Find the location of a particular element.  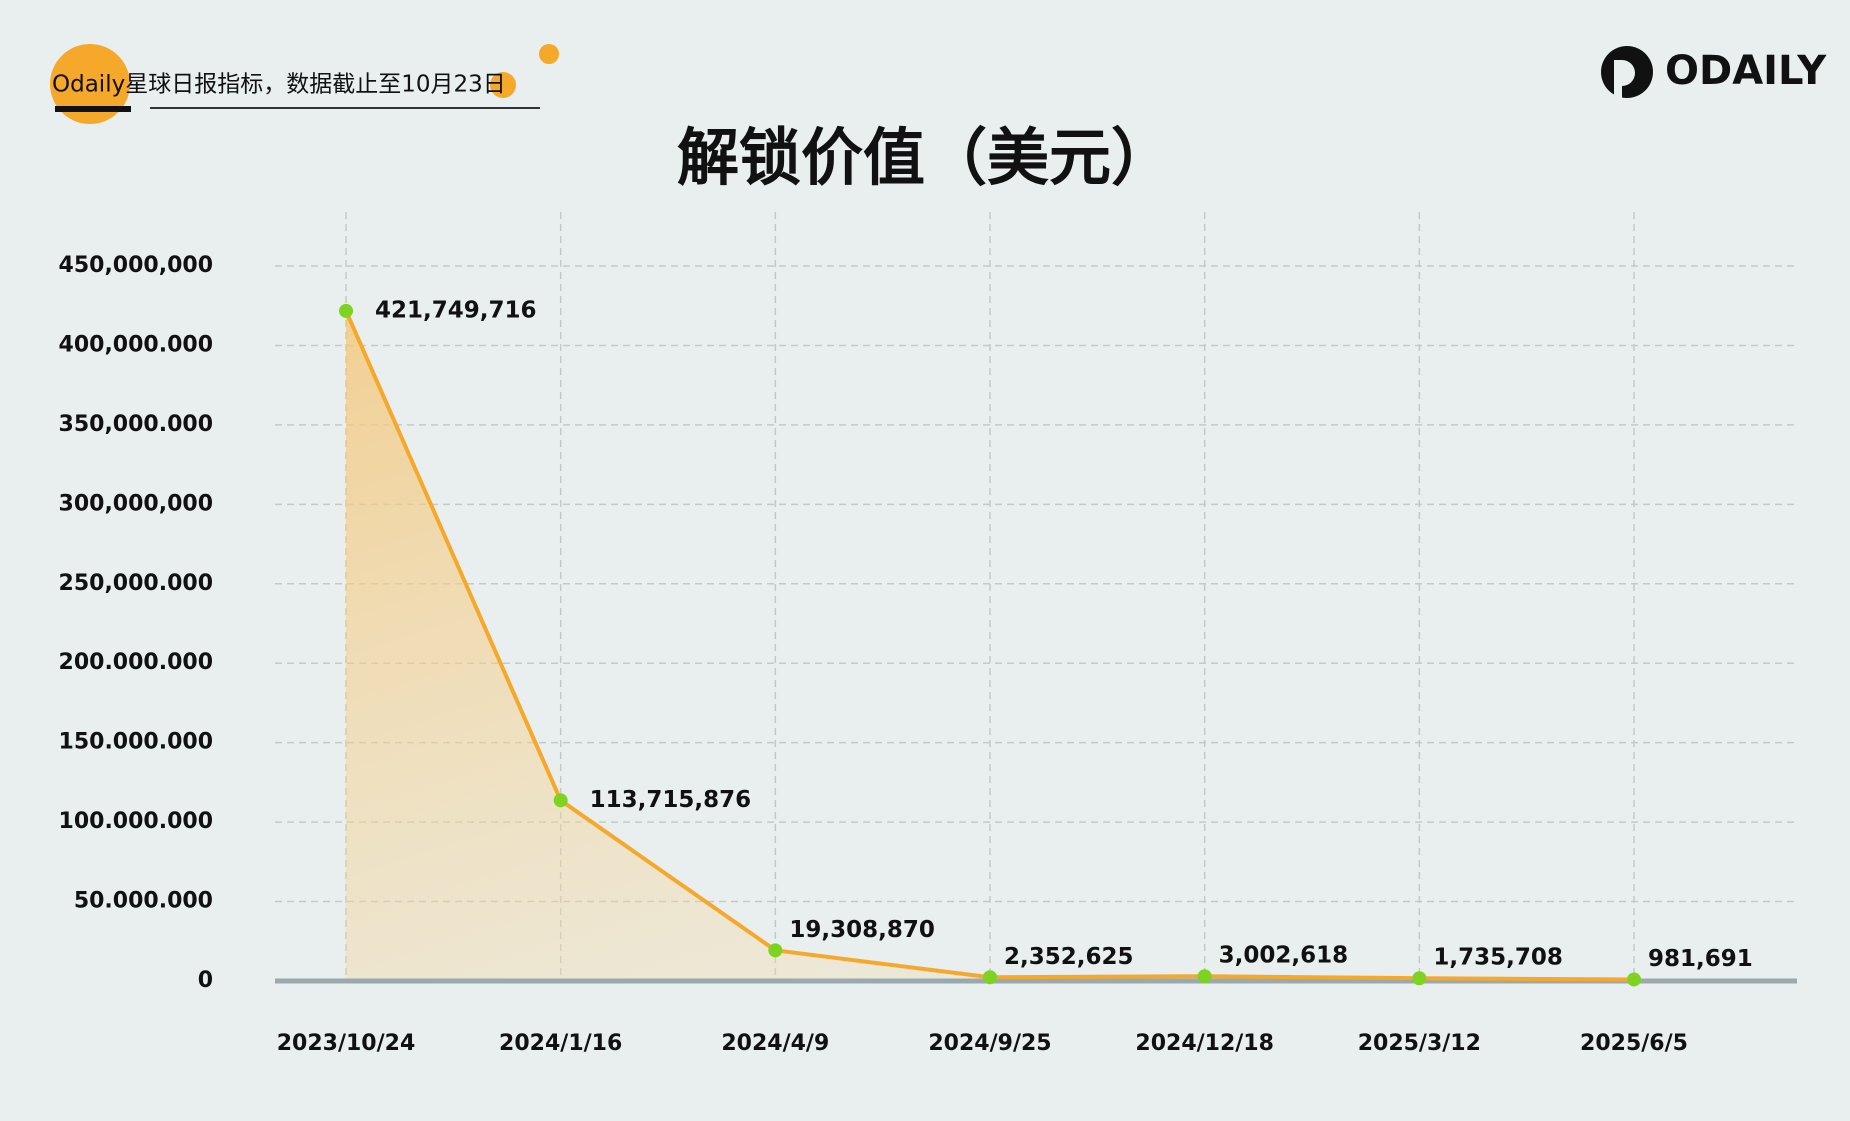

y-tick-label: 300,000,000 is located at coordinates (136, 503).